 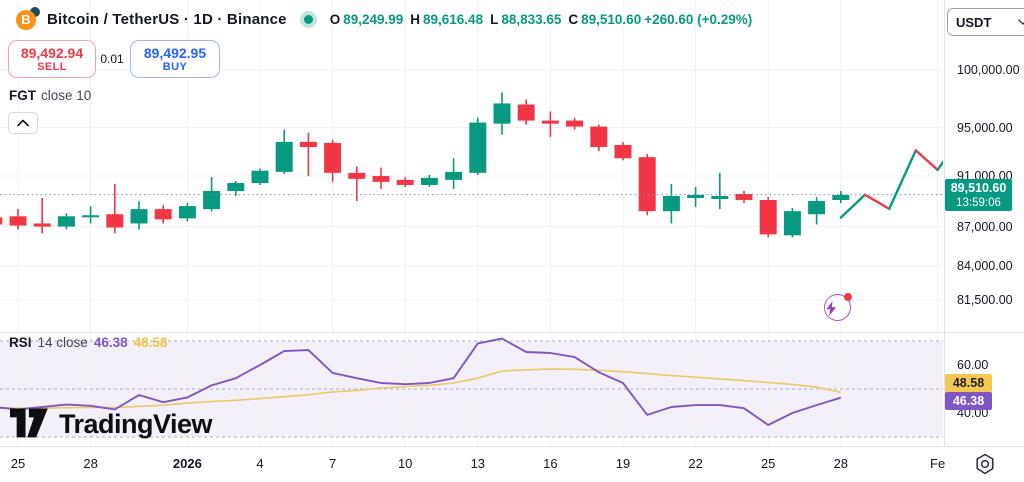 What do you see at coordinates (985, 127) in the screenshot?
I see `price-tick-label: 95,000.00` at bounding box center [985, 127].